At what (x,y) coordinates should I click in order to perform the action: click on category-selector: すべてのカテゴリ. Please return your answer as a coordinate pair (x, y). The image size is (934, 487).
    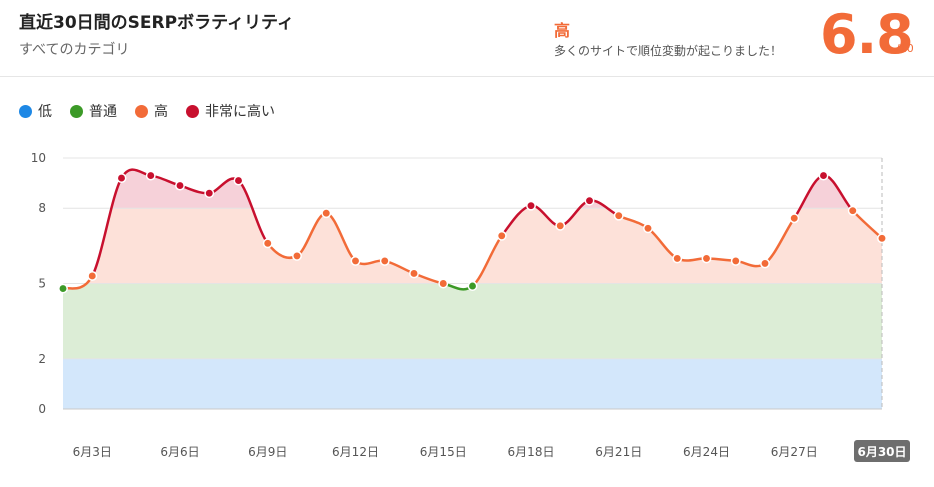
    Looking at the image, I should click on (74, 50).